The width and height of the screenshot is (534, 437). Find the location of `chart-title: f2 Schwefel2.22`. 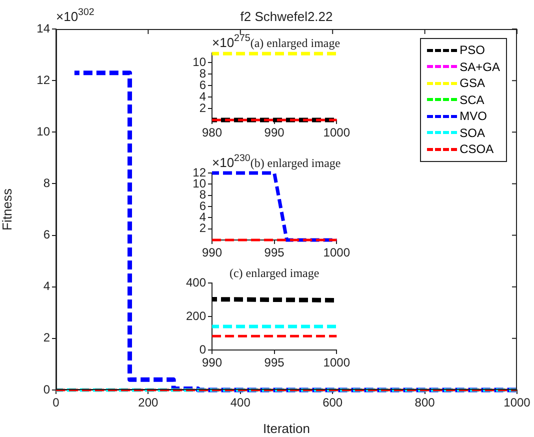

chart-title: f2 Schwefel2.22 is located at coordinates (286, 16).